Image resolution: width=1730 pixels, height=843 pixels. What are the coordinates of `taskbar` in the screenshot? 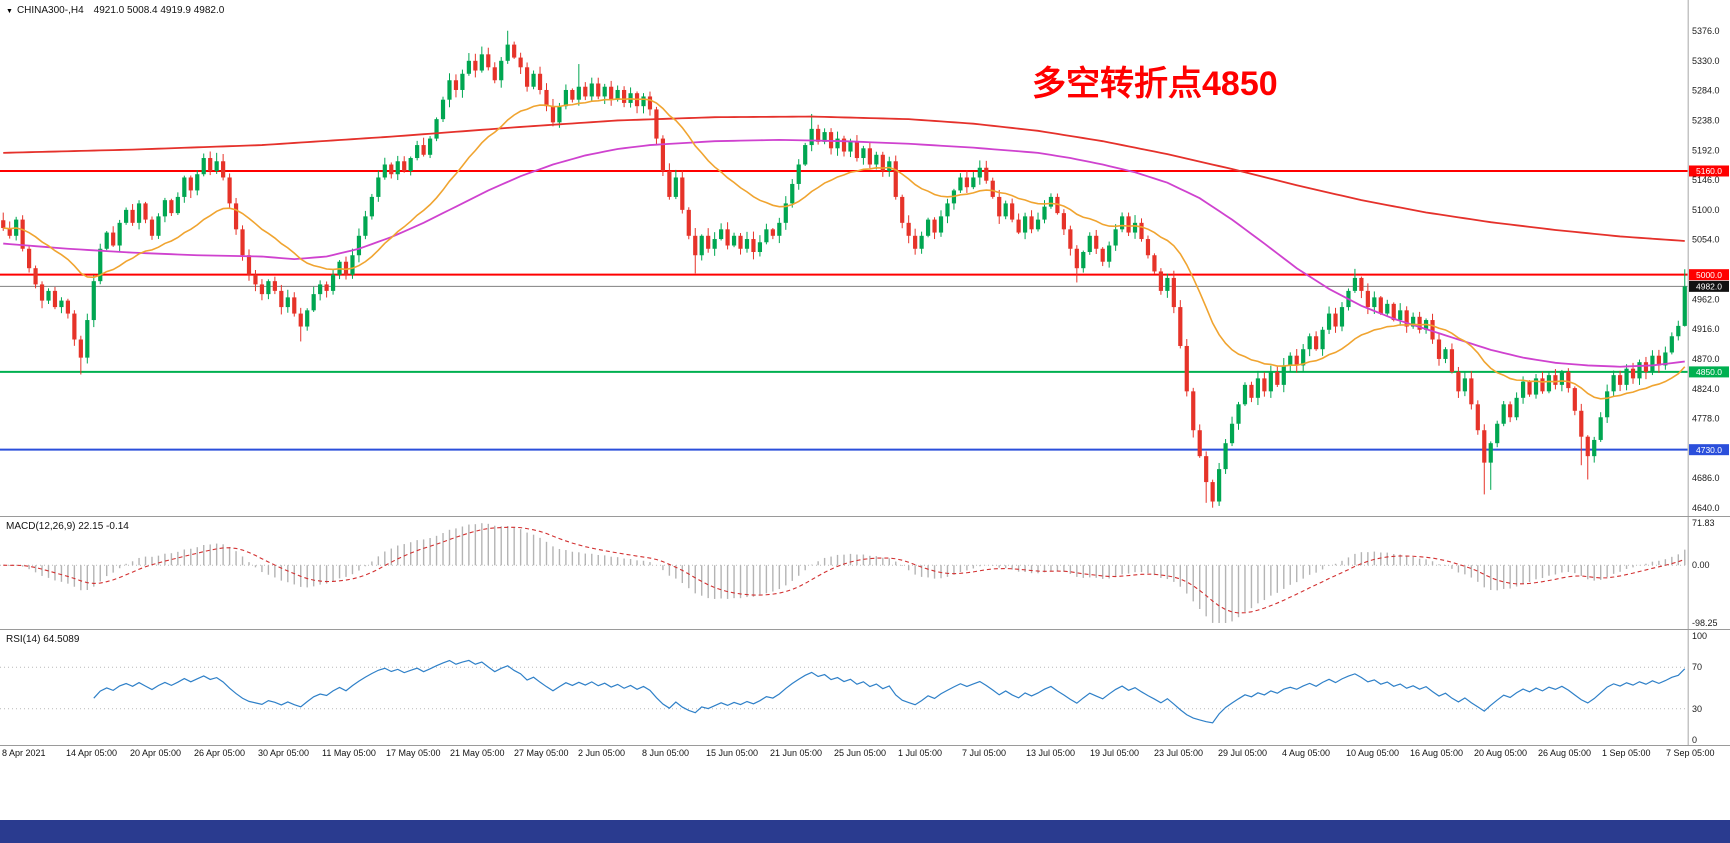 It's located at (865, 831).